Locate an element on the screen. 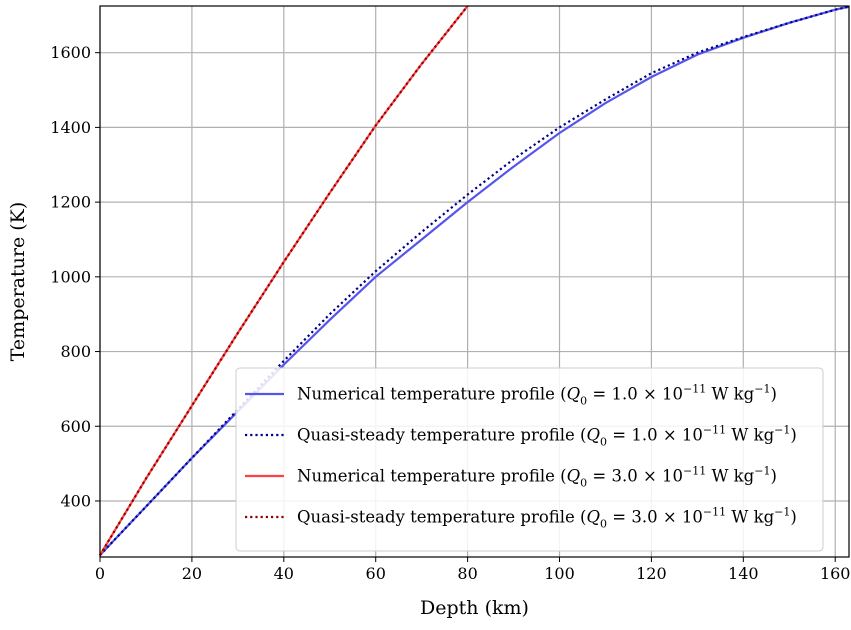  x-tick-label: 0 is located at coordinates (100, 573).